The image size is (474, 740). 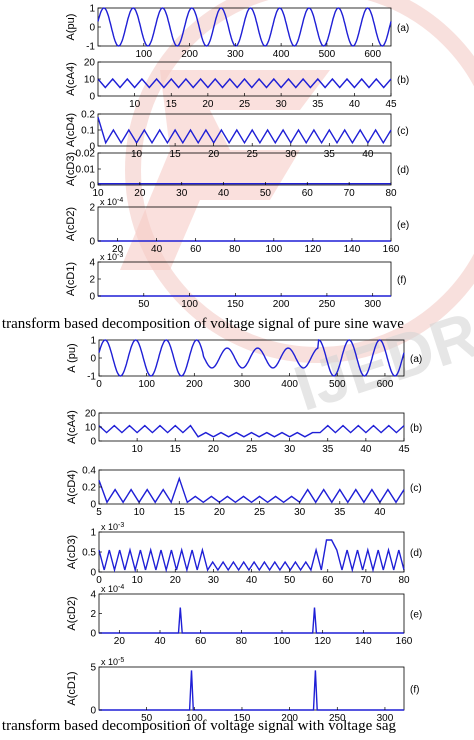 What do you see at coordinates (91, 377) in the screenshot?
I see `y-tick-label: -1` at bounding box center [91, 377].